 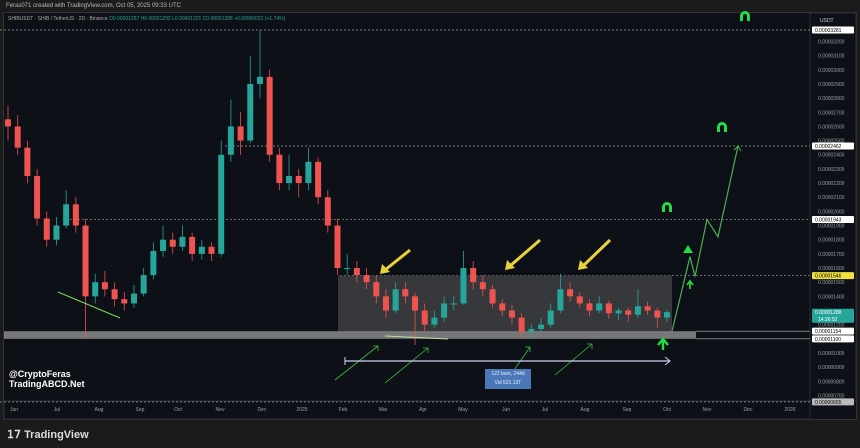 What do you see at coordinates (833, 315) in the screenshot?
I see `price-label-current` at bounding box center [833, 315].